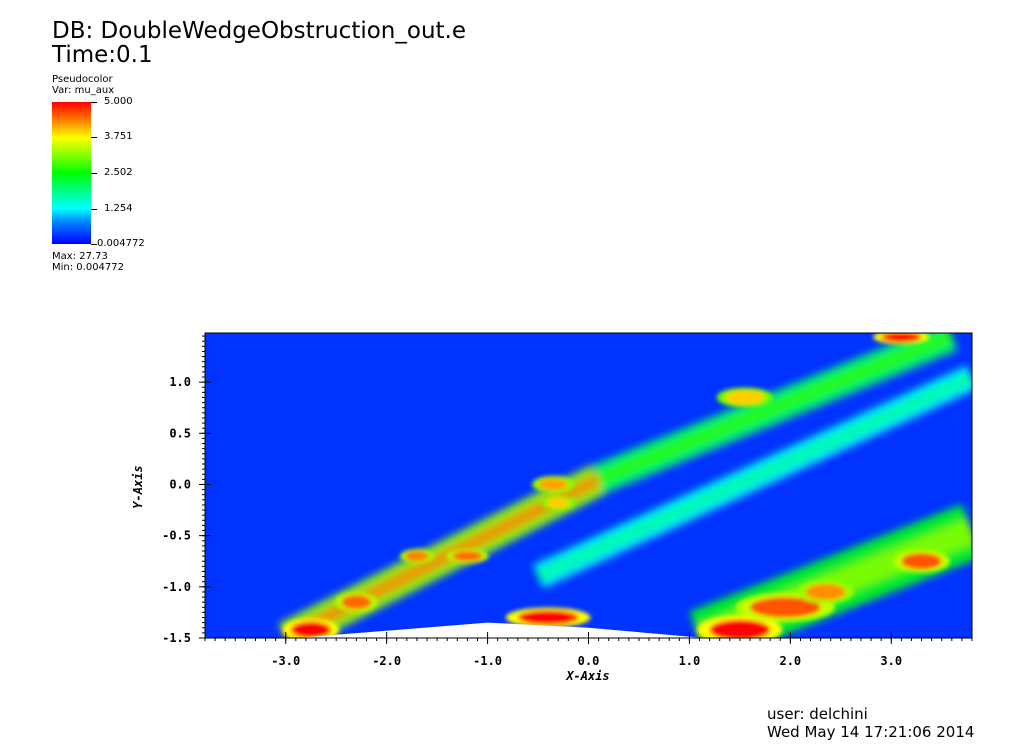 The height and width of the screenshot is (753, 1024). Describe the element at coordinates (83, 90) in the screenshot. I see `legend-variable: Var: mu_aux` at that location.